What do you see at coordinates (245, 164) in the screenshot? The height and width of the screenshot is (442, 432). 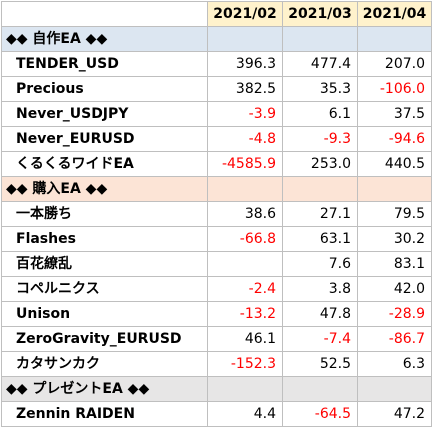 I see `value-cell: -4585.9` at bounding box center [245, 164].